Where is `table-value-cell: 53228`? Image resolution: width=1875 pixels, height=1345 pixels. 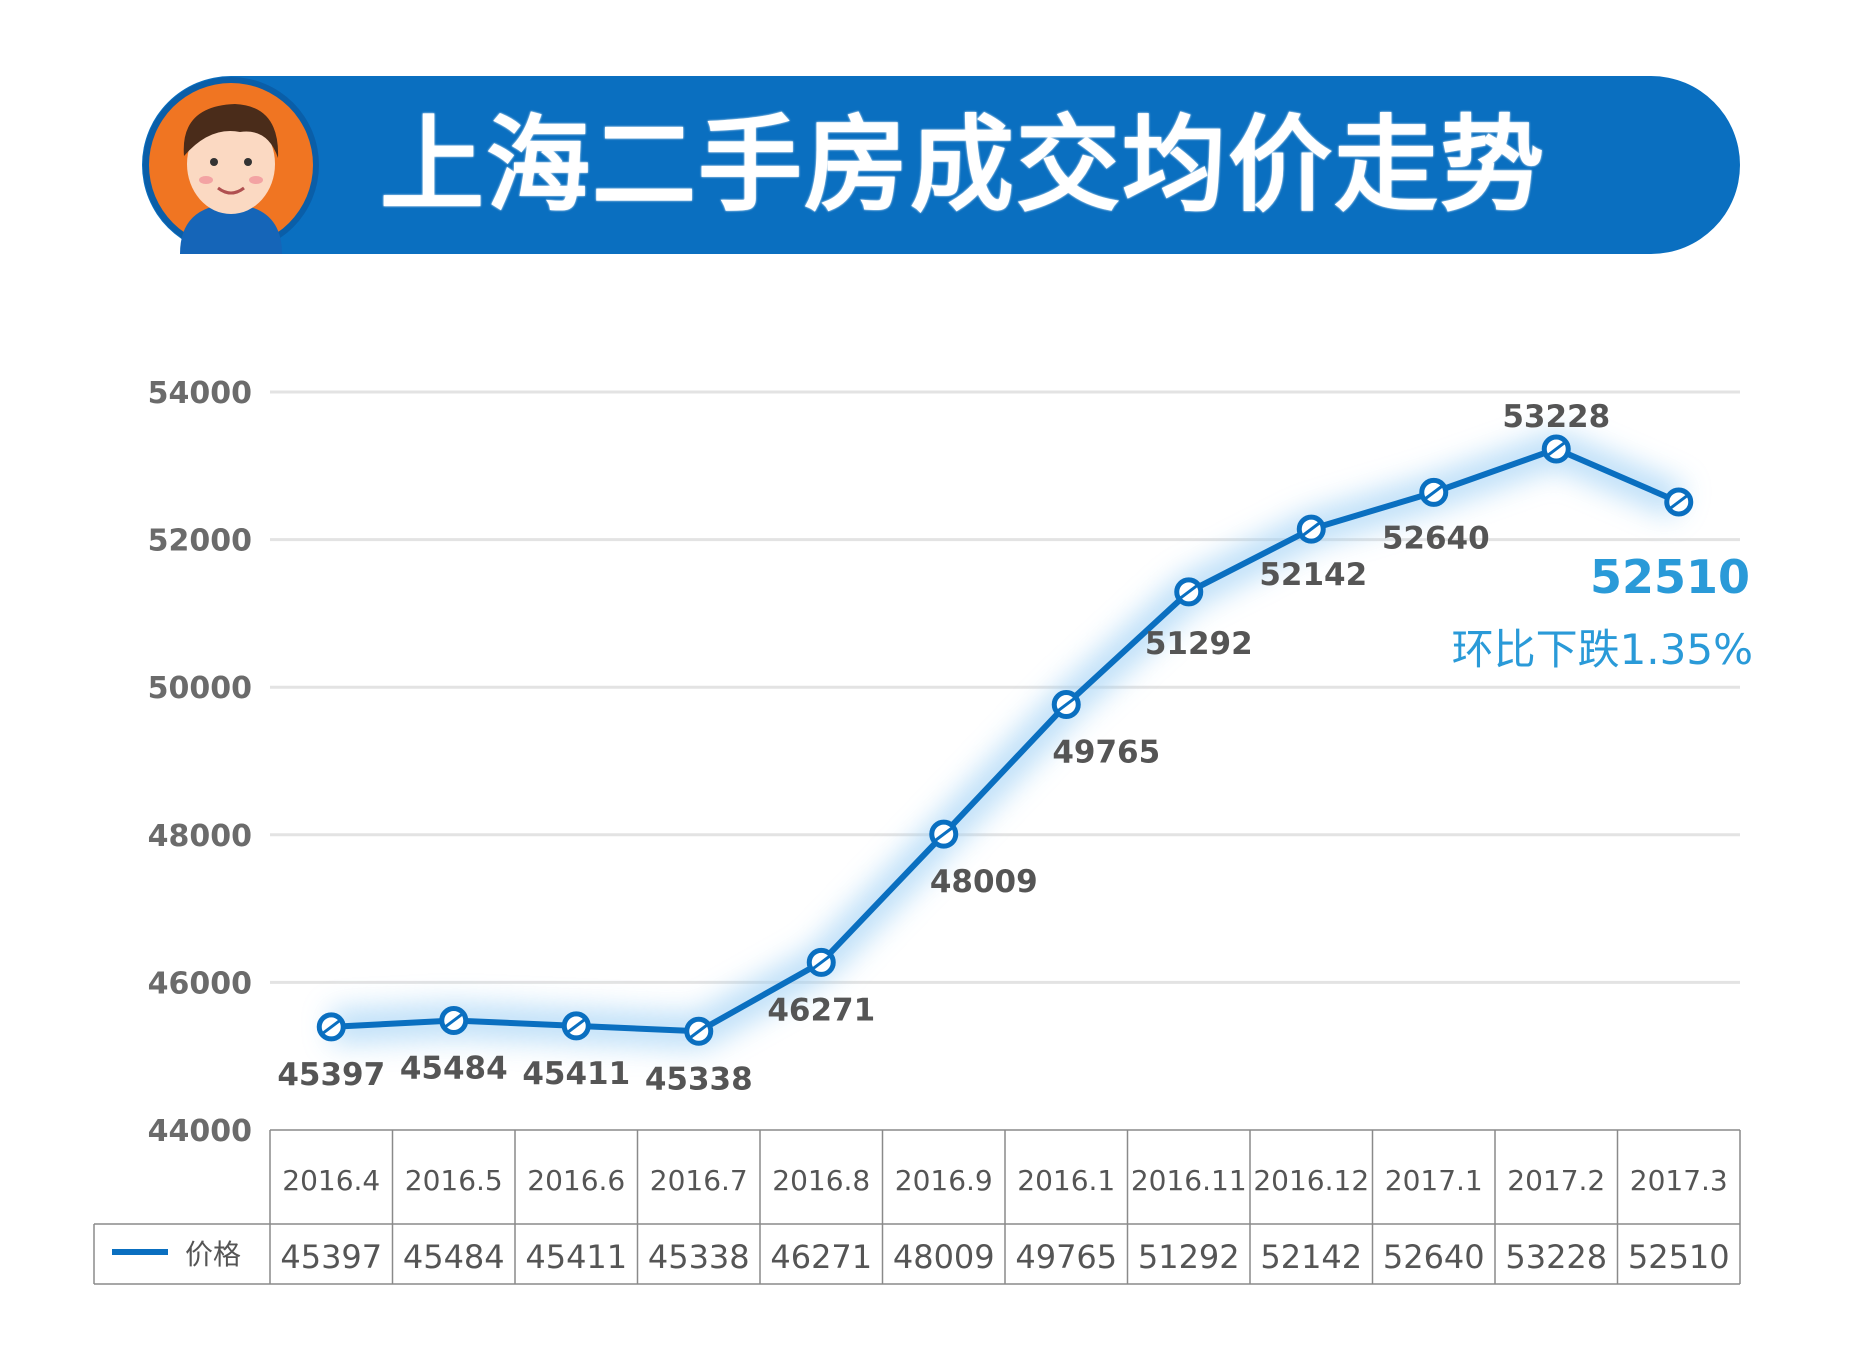
table-value-cell: 53228 is located at coordinates (1556, 1257).